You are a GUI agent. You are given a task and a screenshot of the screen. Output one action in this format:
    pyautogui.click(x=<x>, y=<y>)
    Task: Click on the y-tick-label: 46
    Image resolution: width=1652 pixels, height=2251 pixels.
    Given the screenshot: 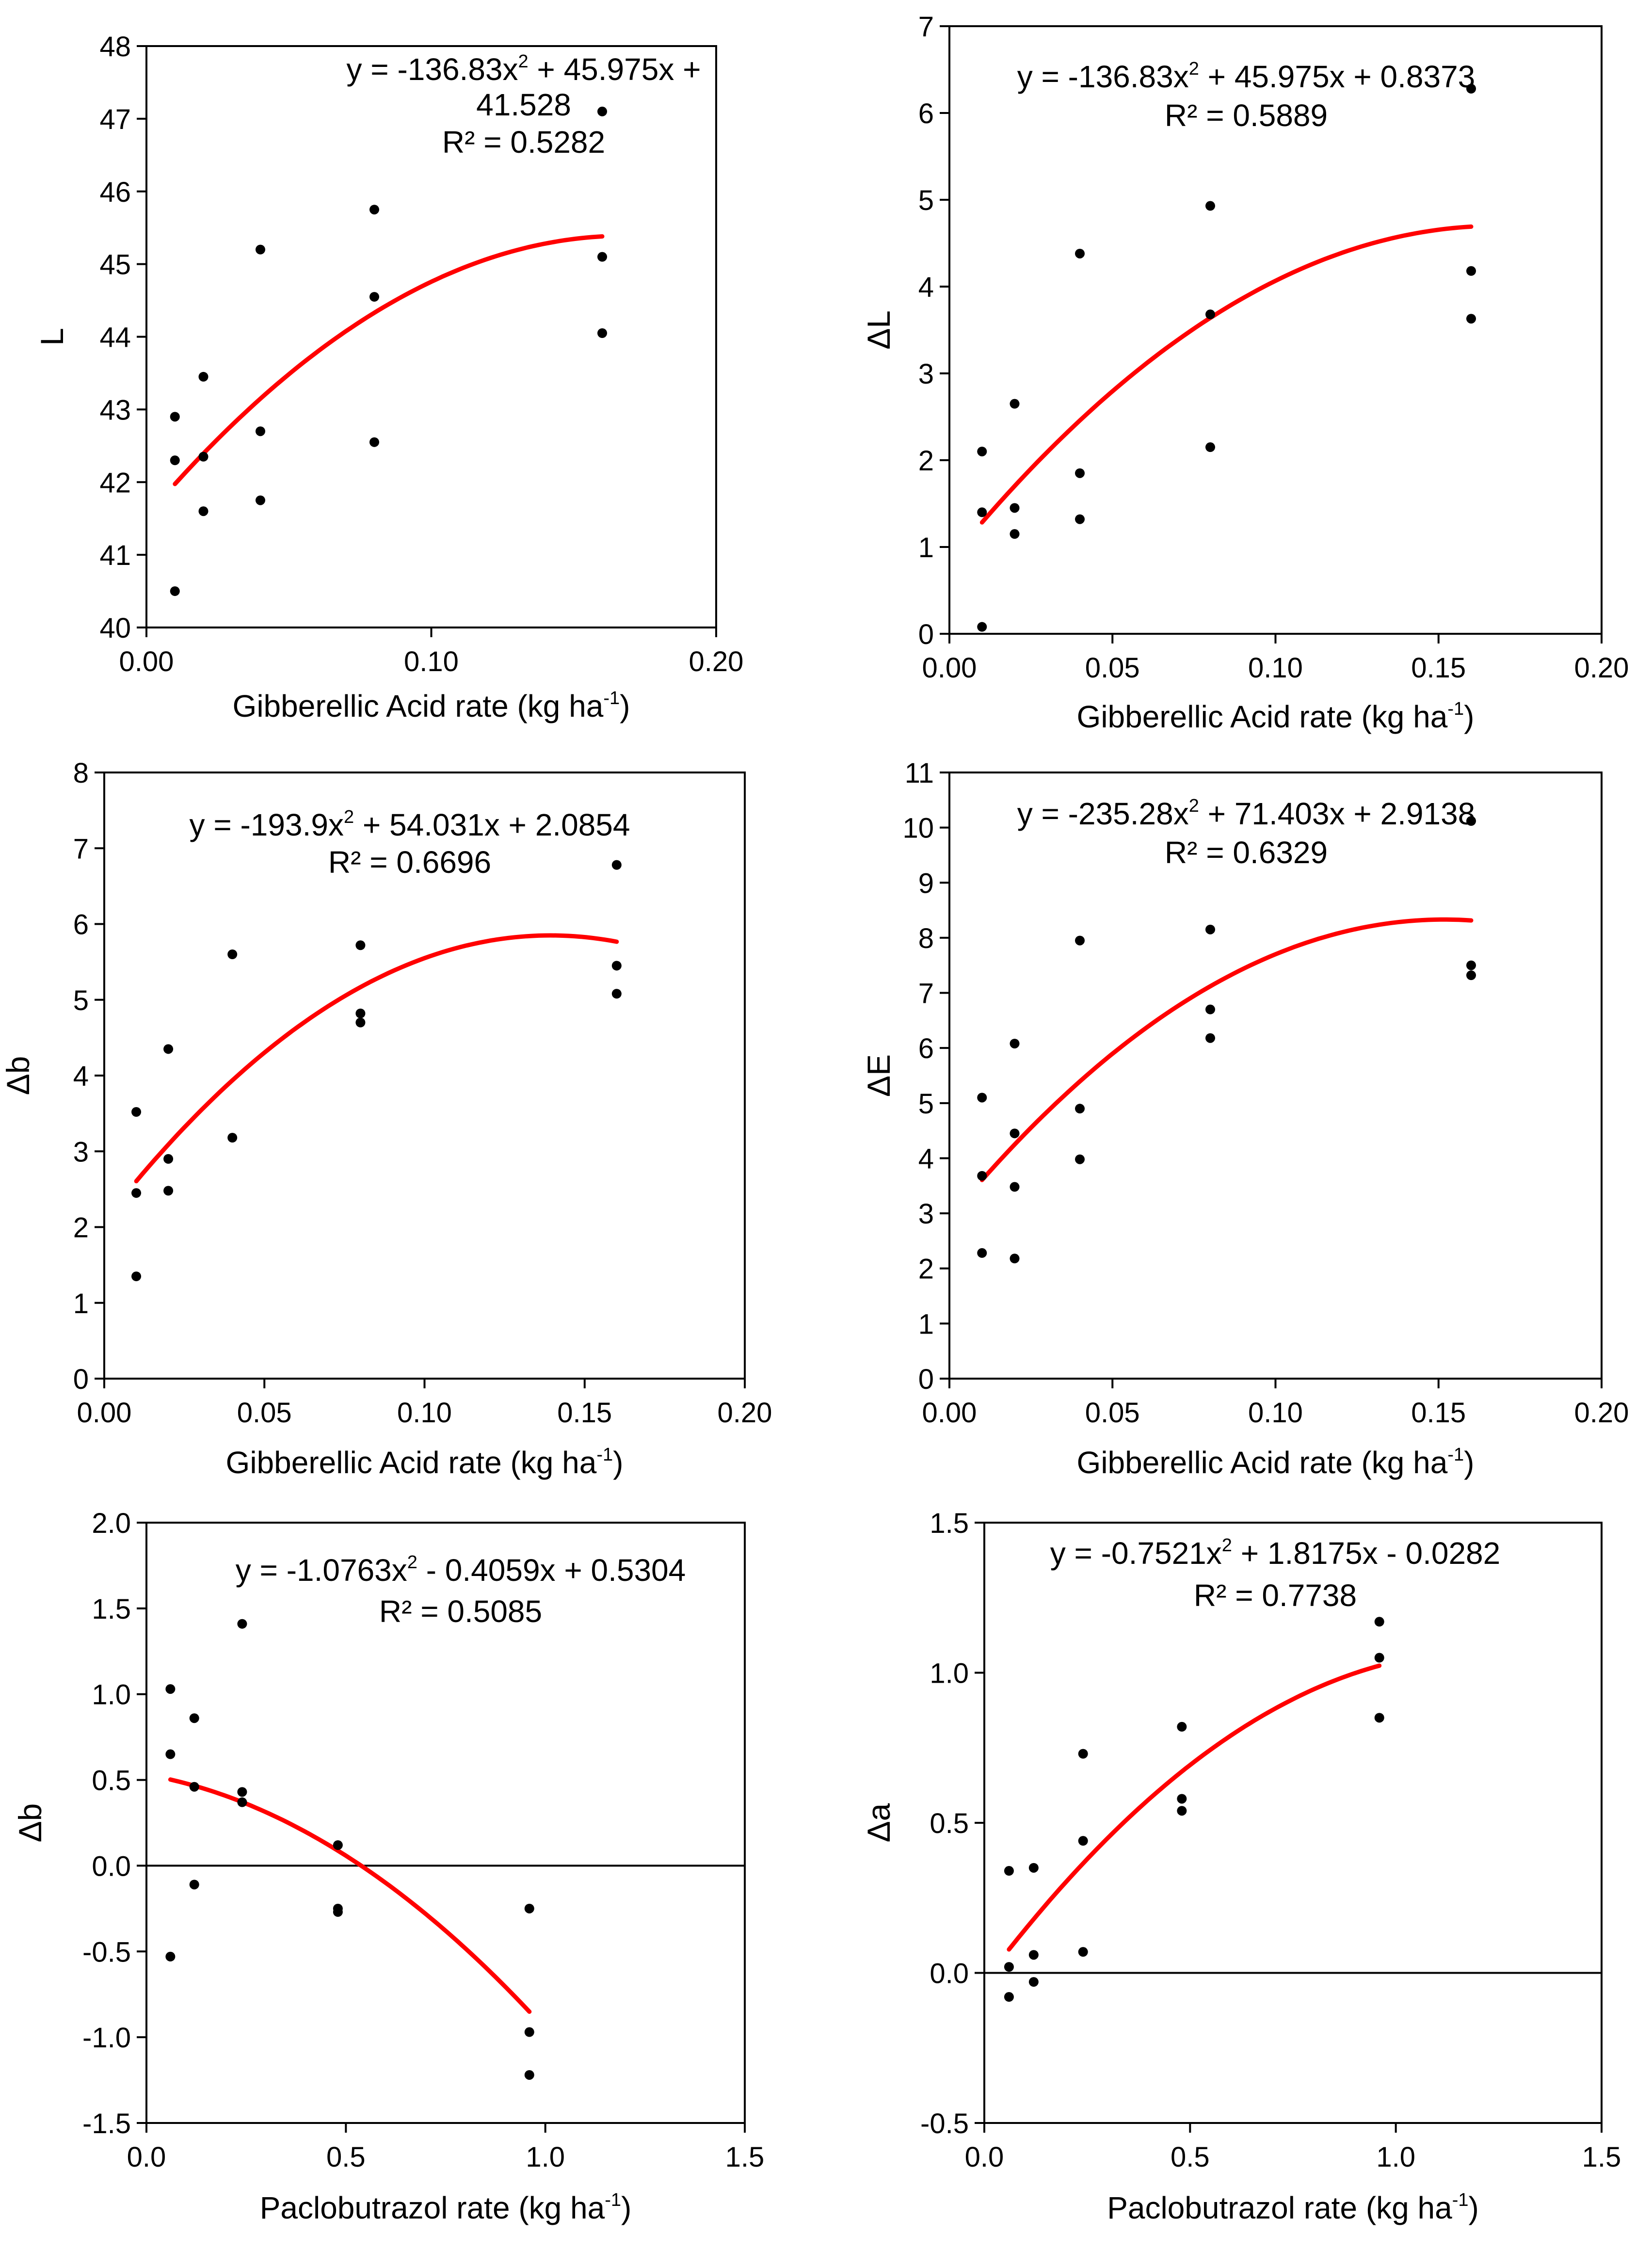 What is the action you would take?
    pyautogui.click(x=115, y=192)
    